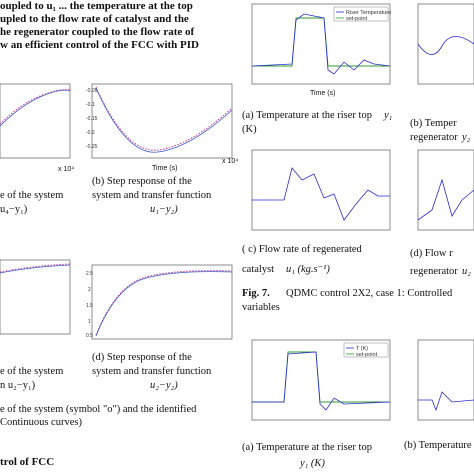 The image size is (474, 474). Describe the element at coordinates (14, 209) in the screenshot. I see `fig-a-caption-line2: u₄−y₁)` at that location.